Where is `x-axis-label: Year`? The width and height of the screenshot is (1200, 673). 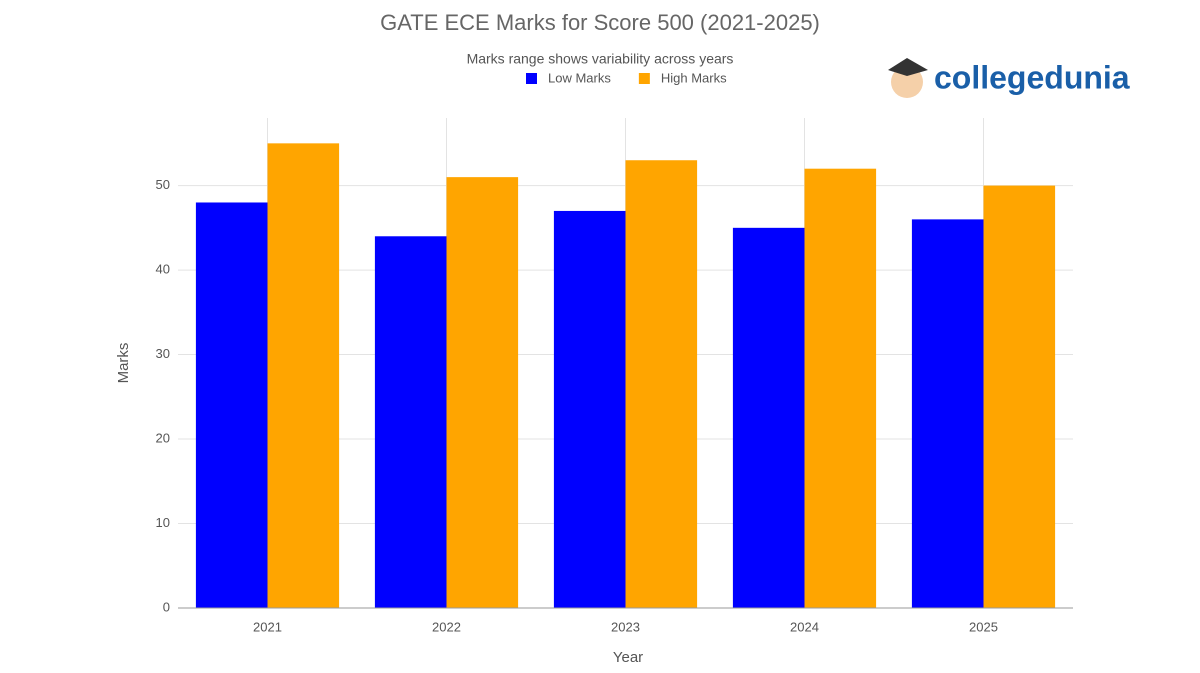 x-axis-label: Year is located at coordinates (628, 657).